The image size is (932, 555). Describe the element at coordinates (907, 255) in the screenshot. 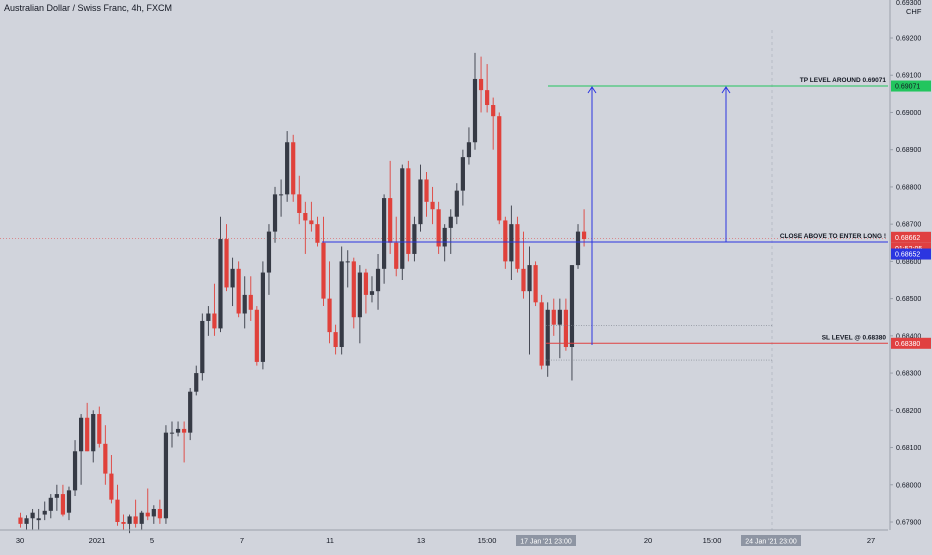

I see `entry-price-tag: 0.68652` at that location.